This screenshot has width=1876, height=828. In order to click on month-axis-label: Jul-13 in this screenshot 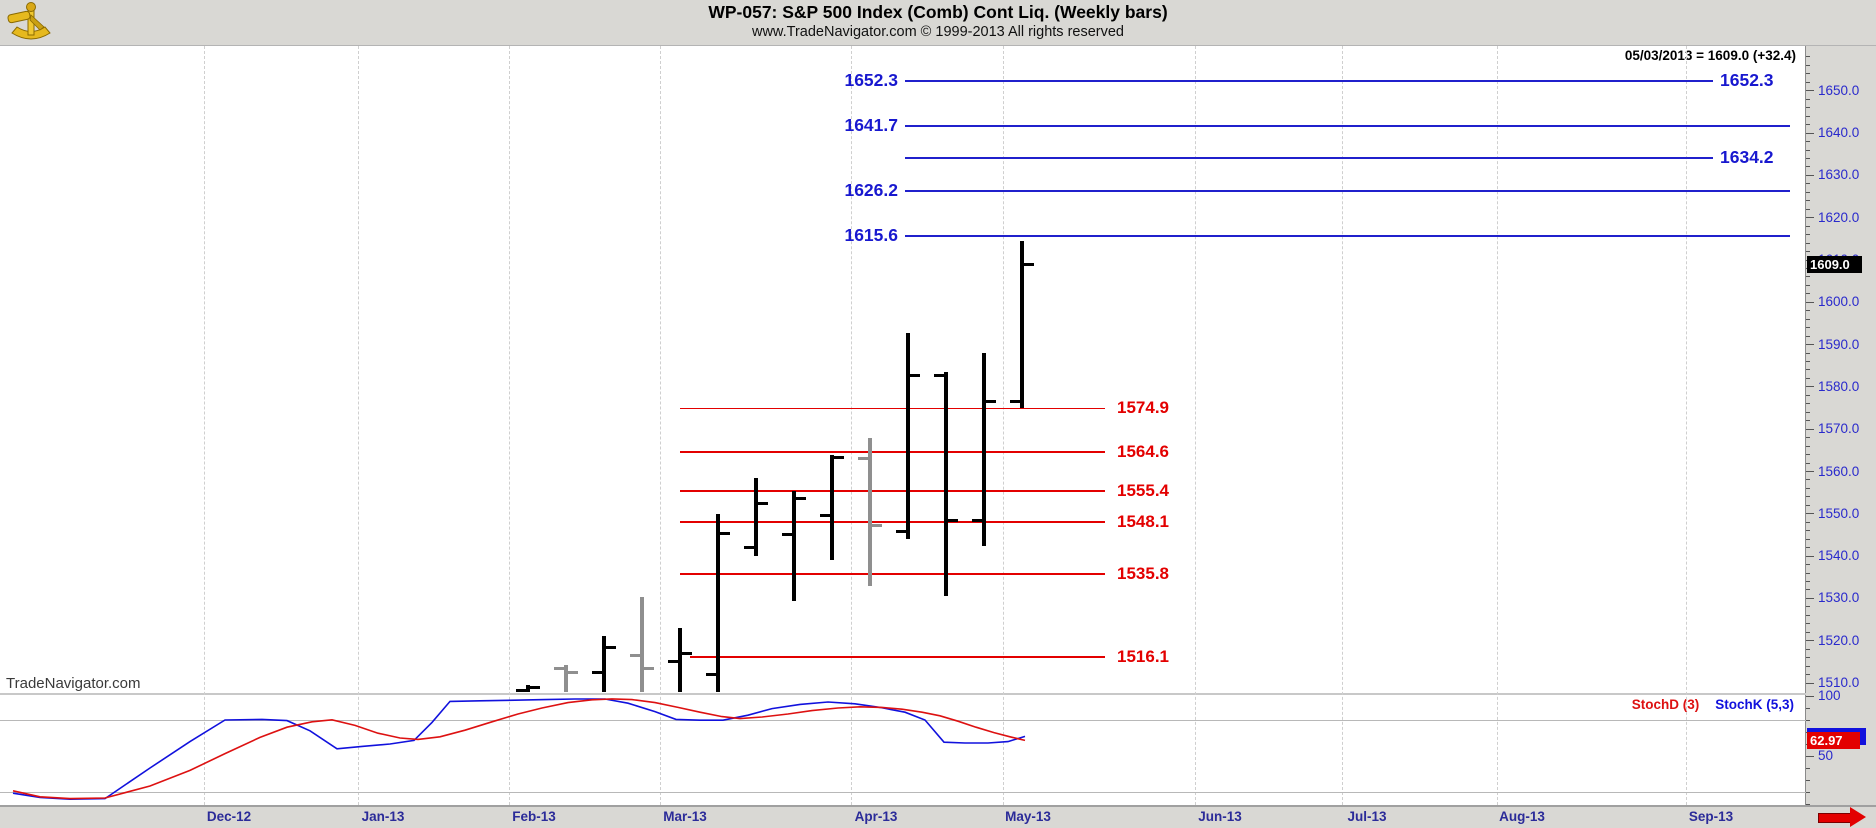, I will do `click(1367, 816)`.